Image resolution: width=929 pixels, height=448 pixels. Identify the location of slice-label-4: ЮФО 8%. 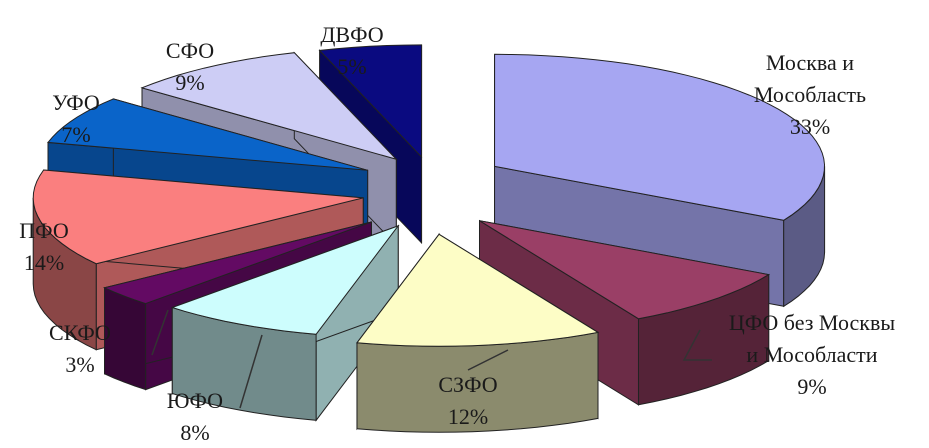
(195, 416).